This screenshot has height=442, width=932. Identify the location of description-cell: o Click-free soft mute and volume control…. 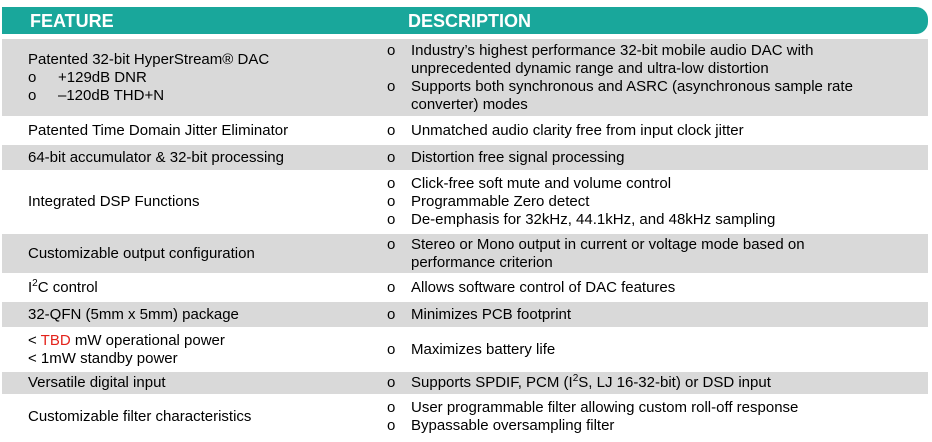
(651, 201).